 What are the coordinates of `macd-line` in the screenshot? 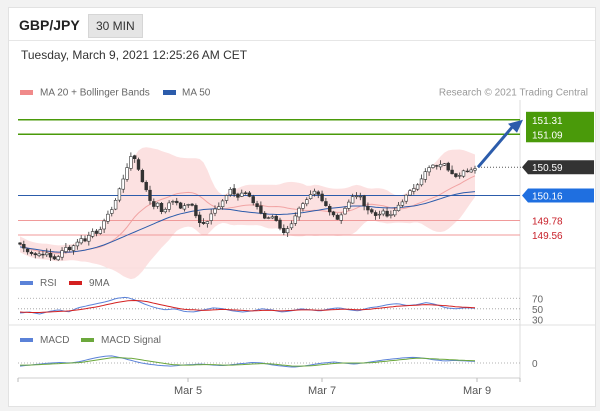 It's located at (247, 361).